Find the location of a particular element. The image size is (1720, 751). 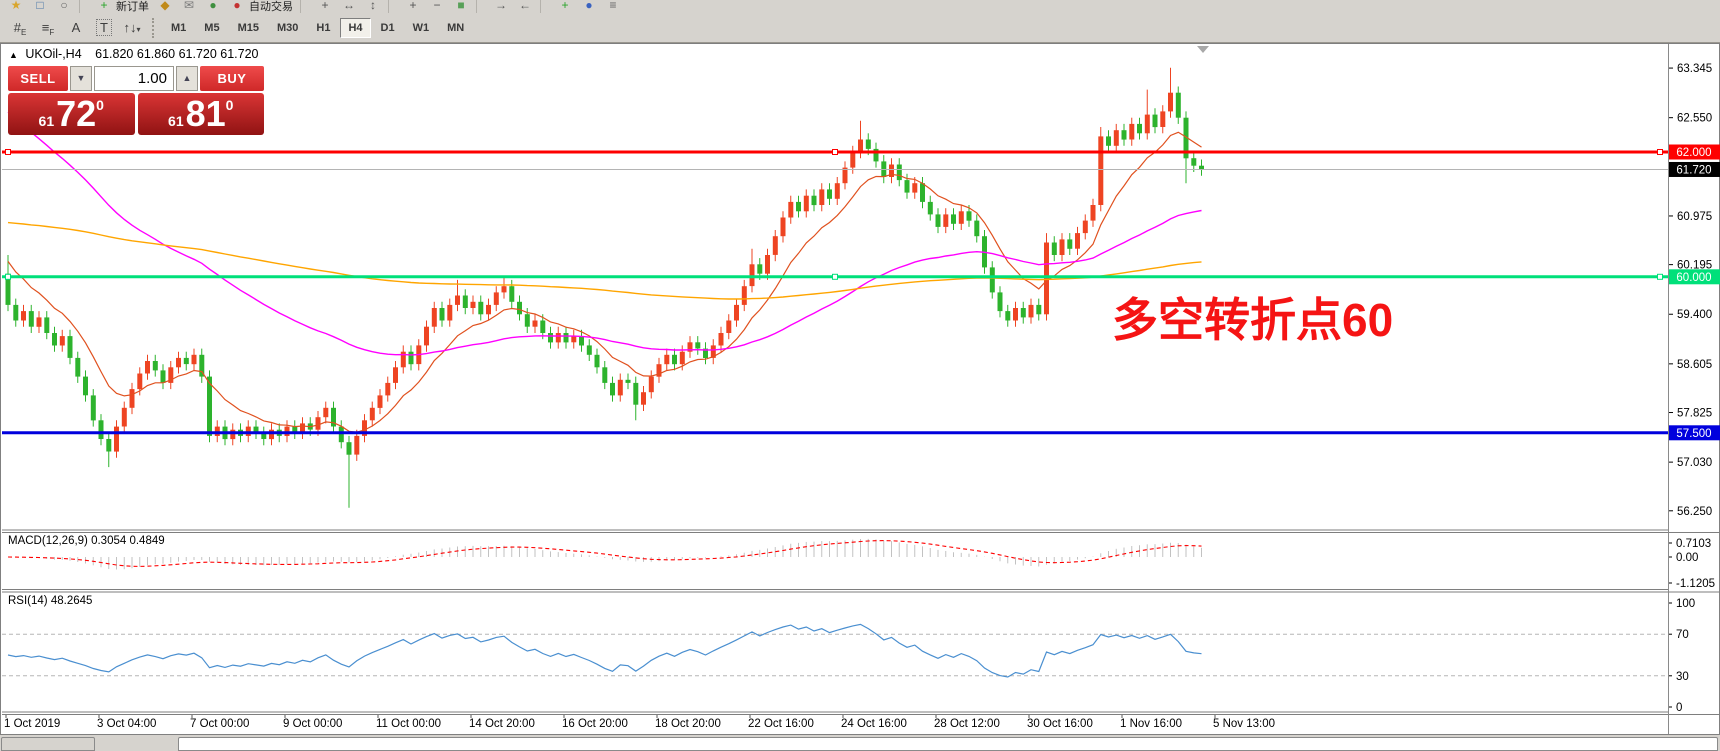

rsi-line is located at coordinates (604, 650).